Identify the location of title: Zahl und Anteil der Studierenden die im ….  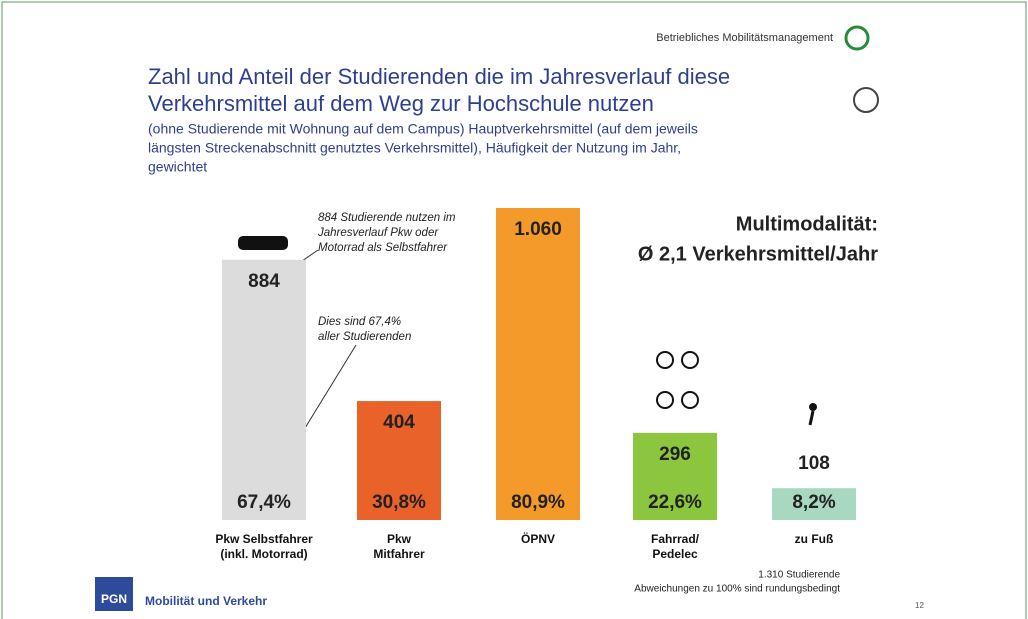
(439, 76).